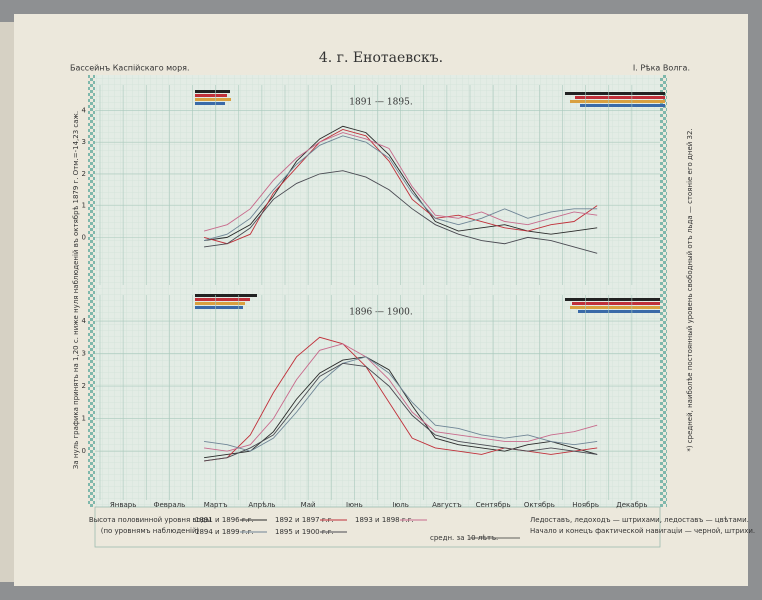 The image size is (762, 600). I want to click on x-tick-label: Декабрь, so click(631, 505).